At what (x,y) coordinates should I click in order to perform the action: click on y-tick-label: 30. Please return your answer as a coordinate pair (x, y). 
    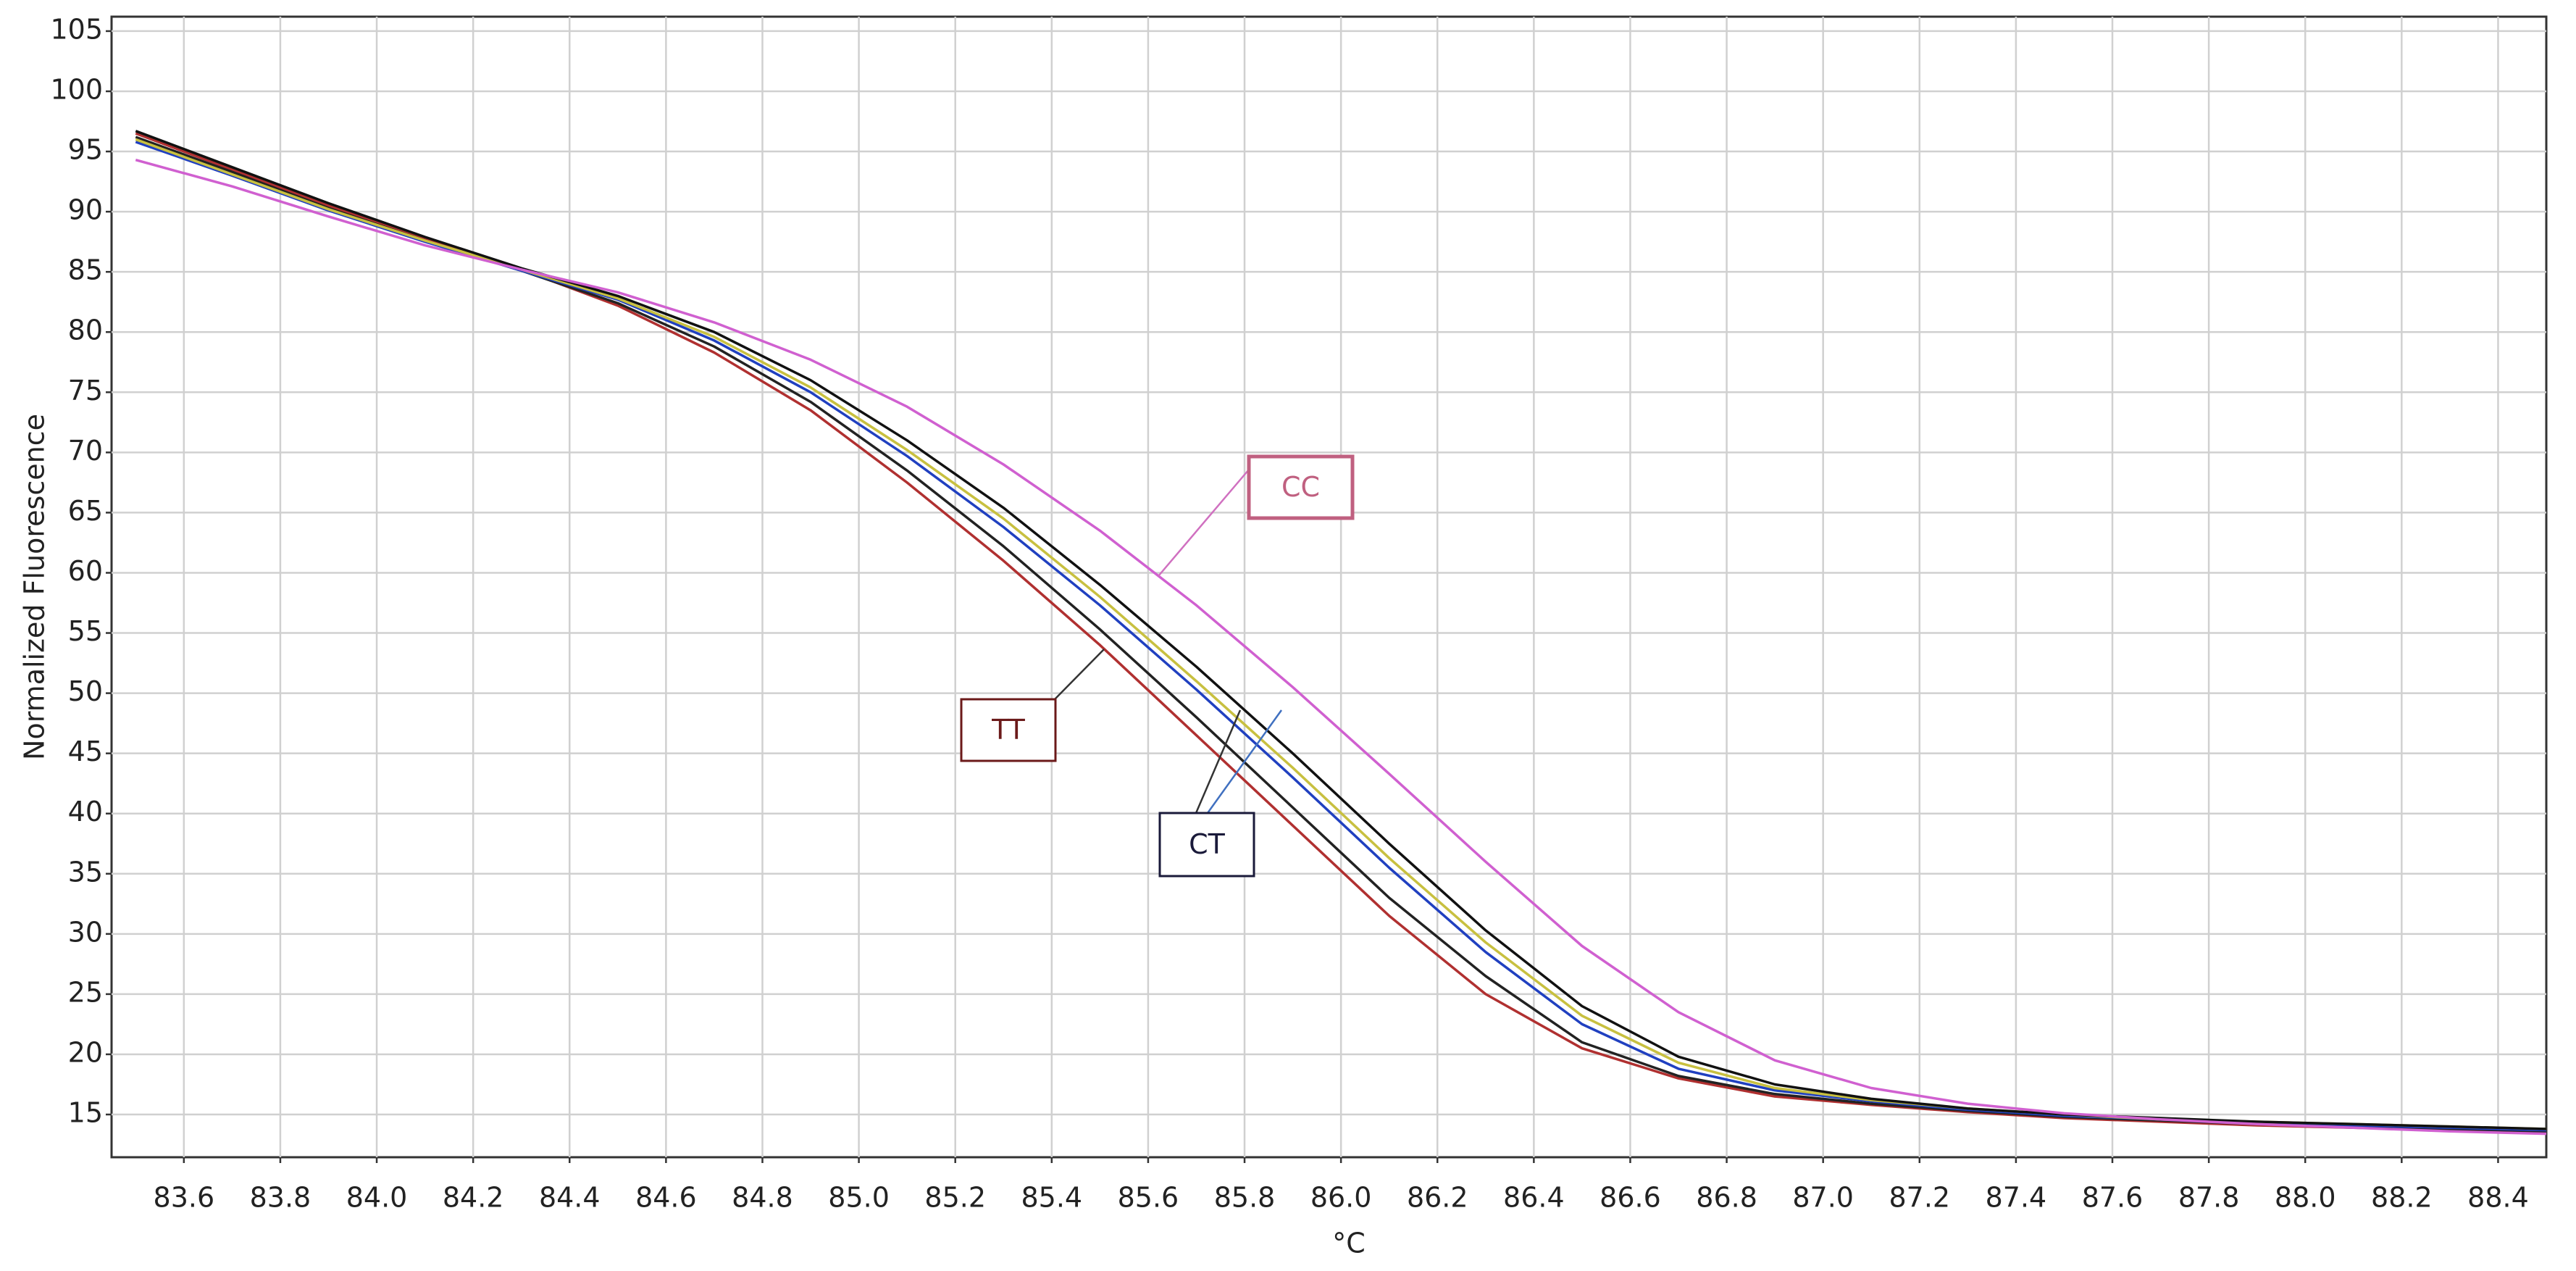
    Looking at the image, I should click on (85, 932).